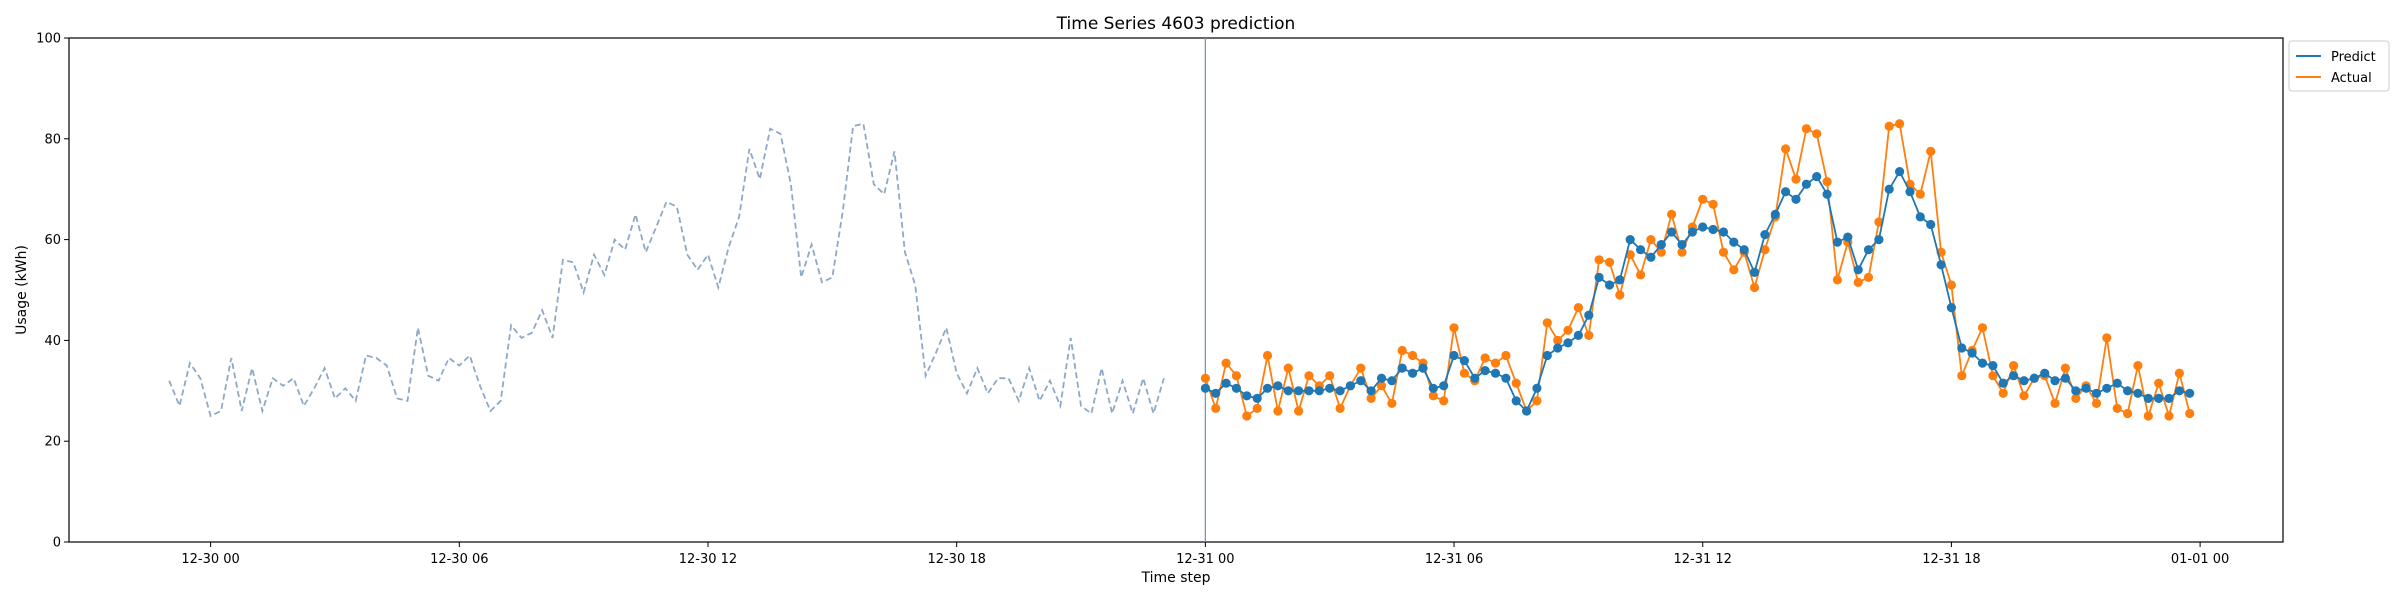 This screenshot has height=600, width=2400. I want to click on legend-label-actual: Actual, so click(2351, 78).